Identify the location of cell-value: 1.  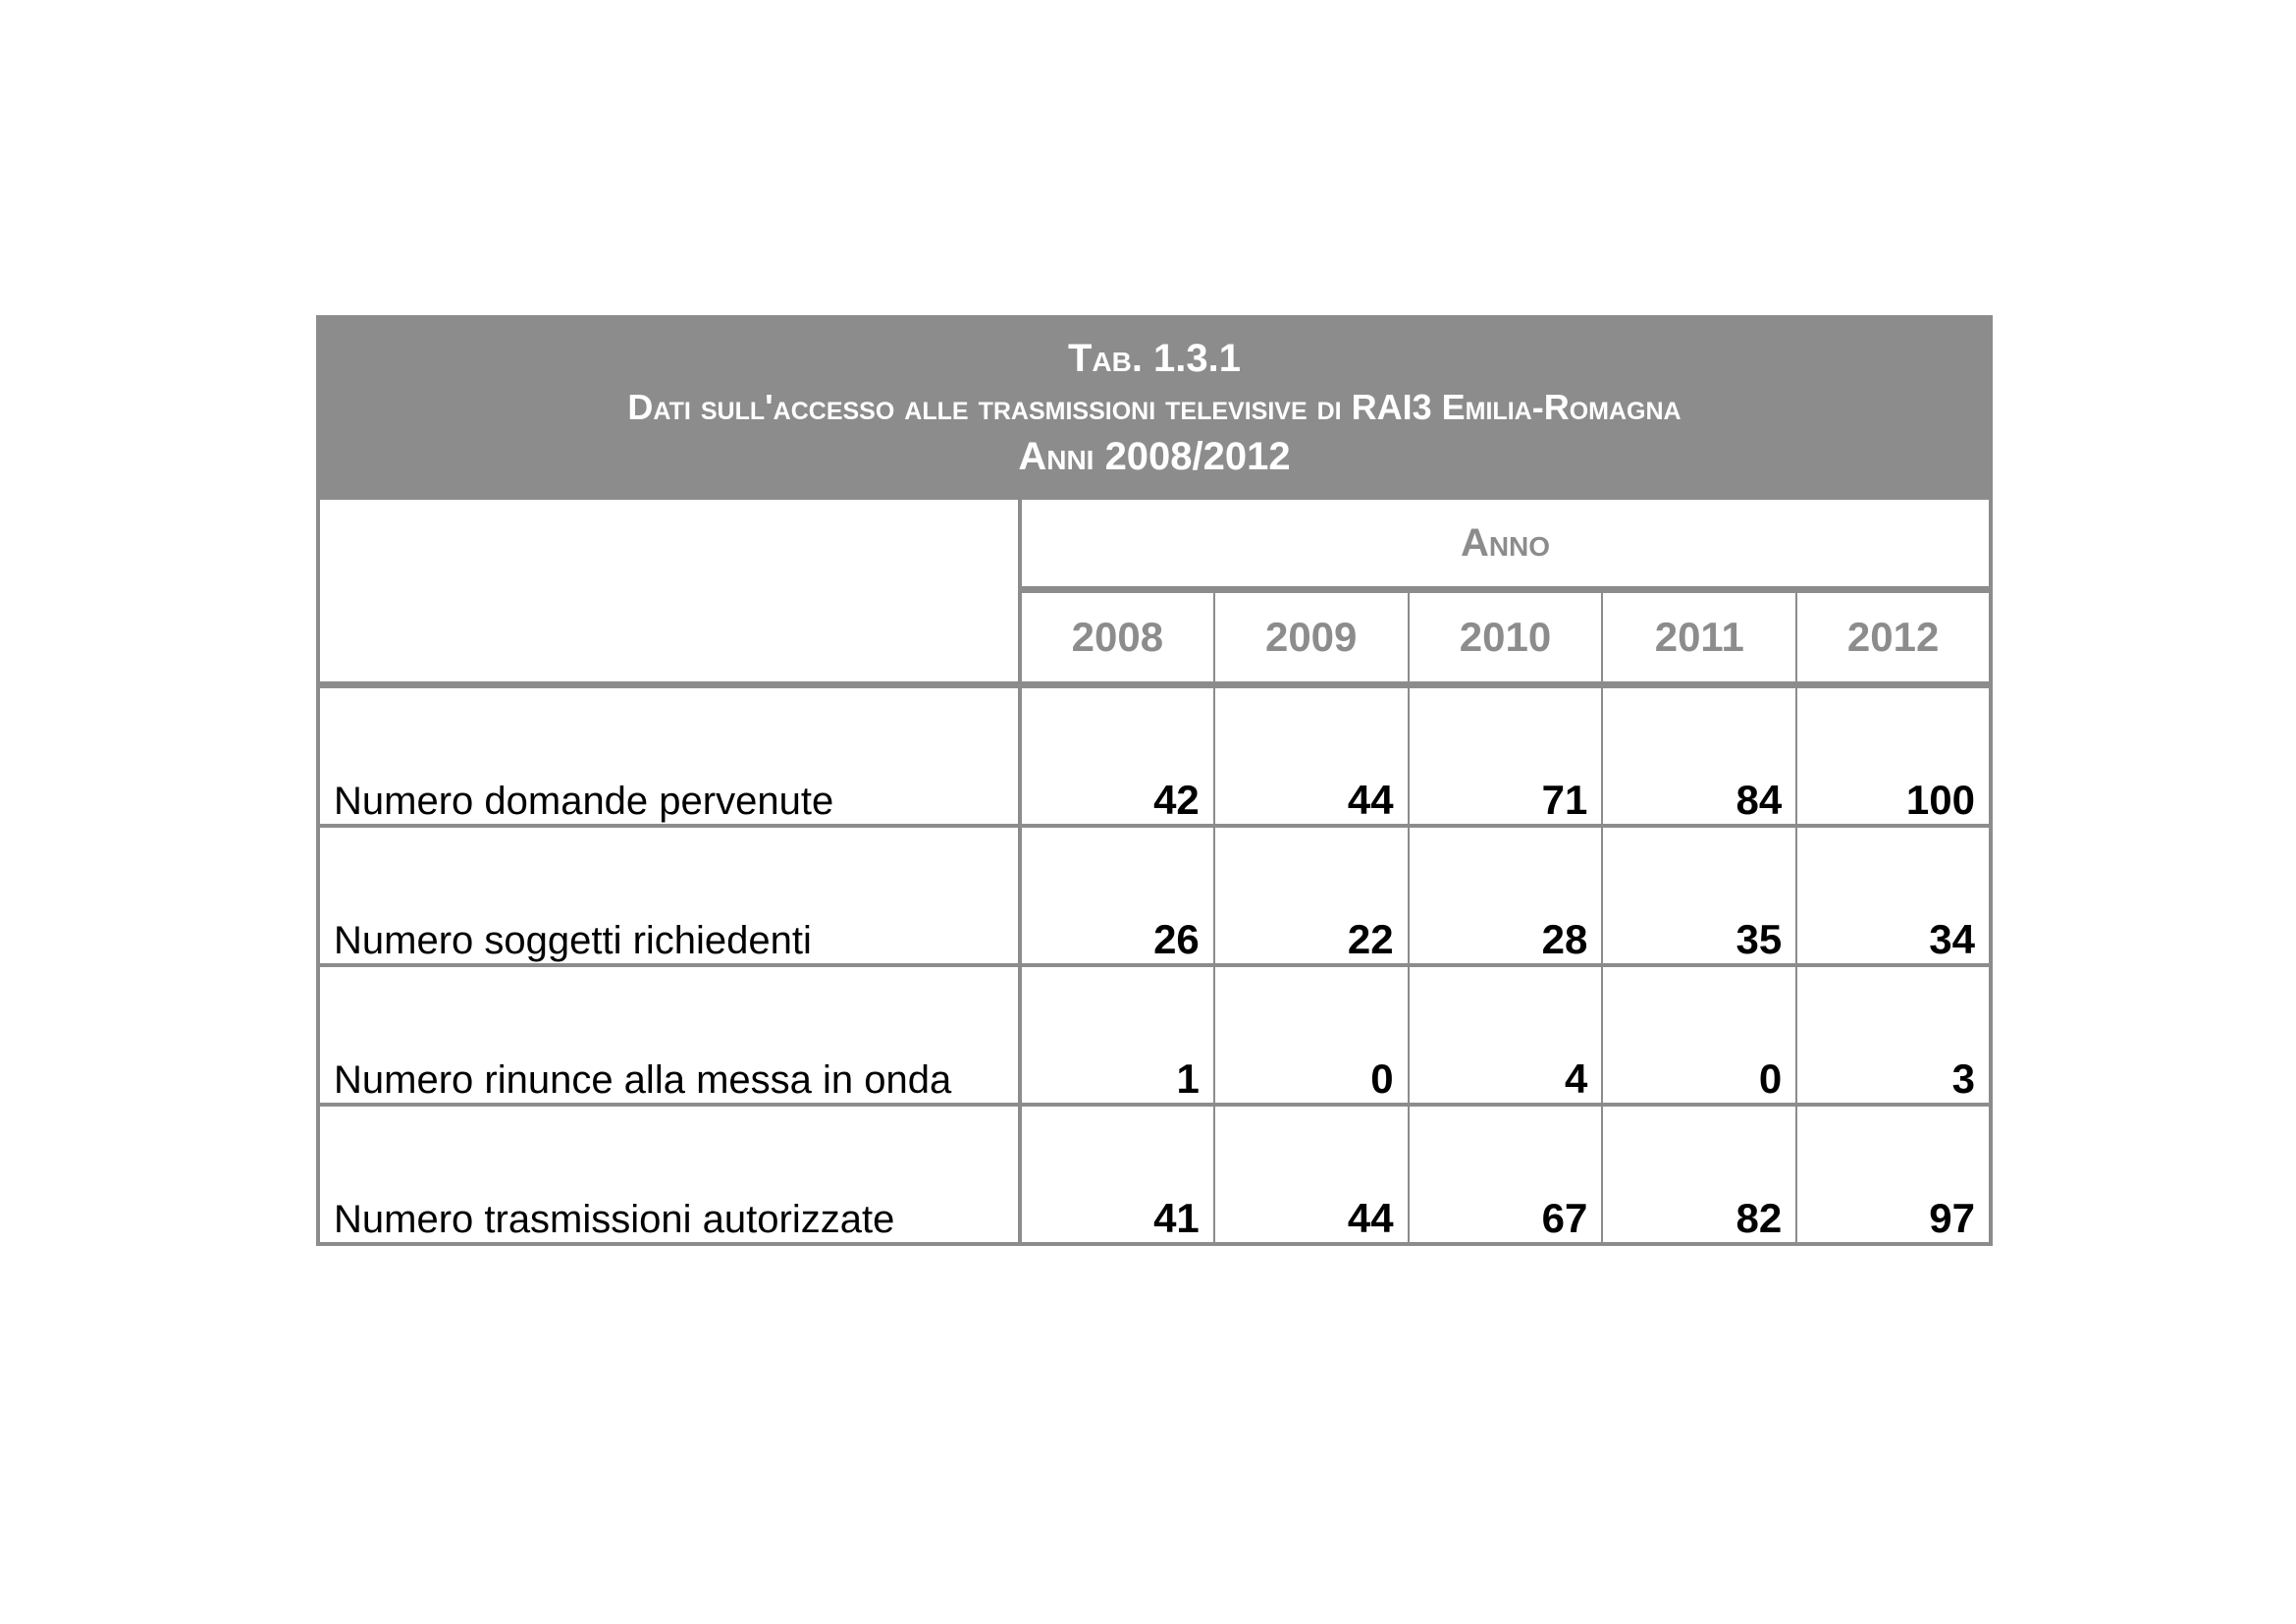
(1117, 1035).